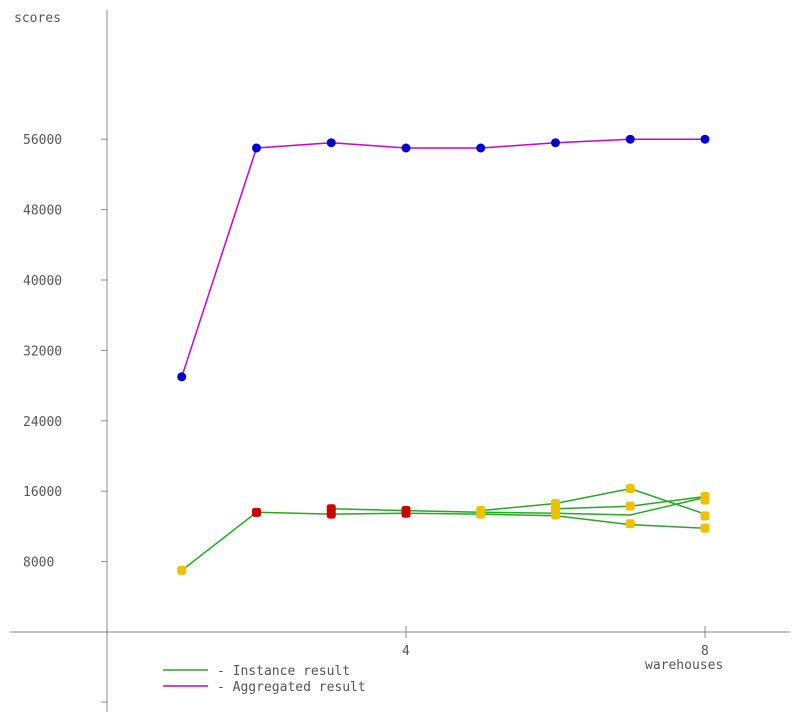 The height and width of the screenshot is (718, 794). I want to click on y-tick-label: 40000, so click(42, 281).